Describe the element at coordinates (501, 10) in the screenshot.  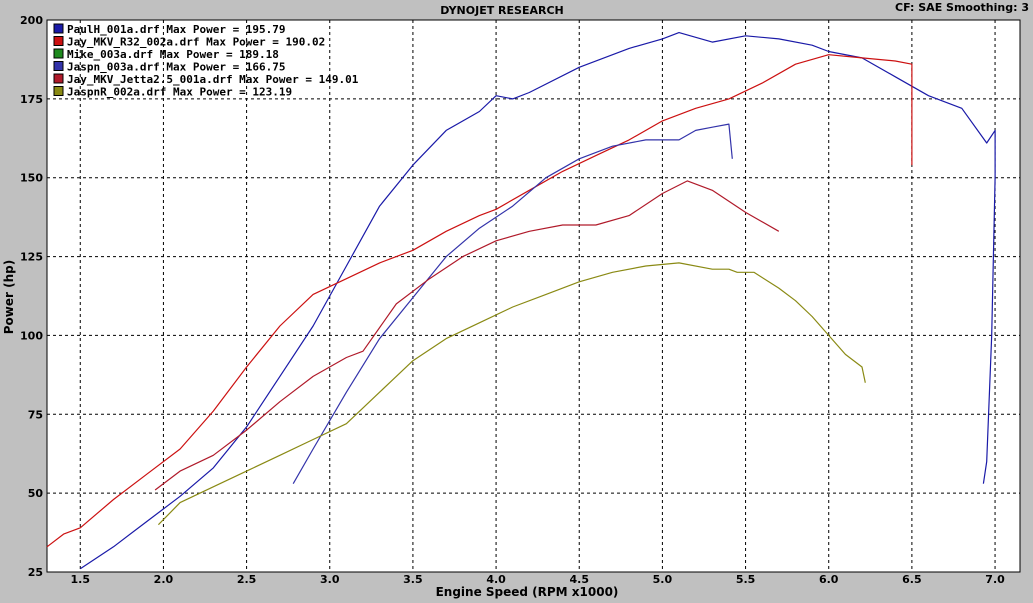
I see `chart-title: DYNOJET RESEARCH` at that location.